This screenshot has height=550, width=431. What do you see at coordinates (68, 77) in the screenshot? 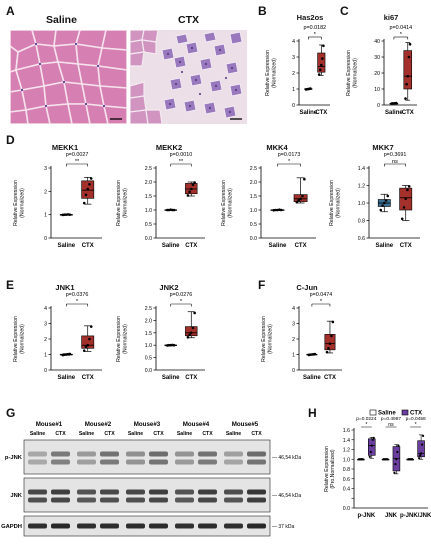
I see `histology-image-saline` at bounding box center [68, 77].